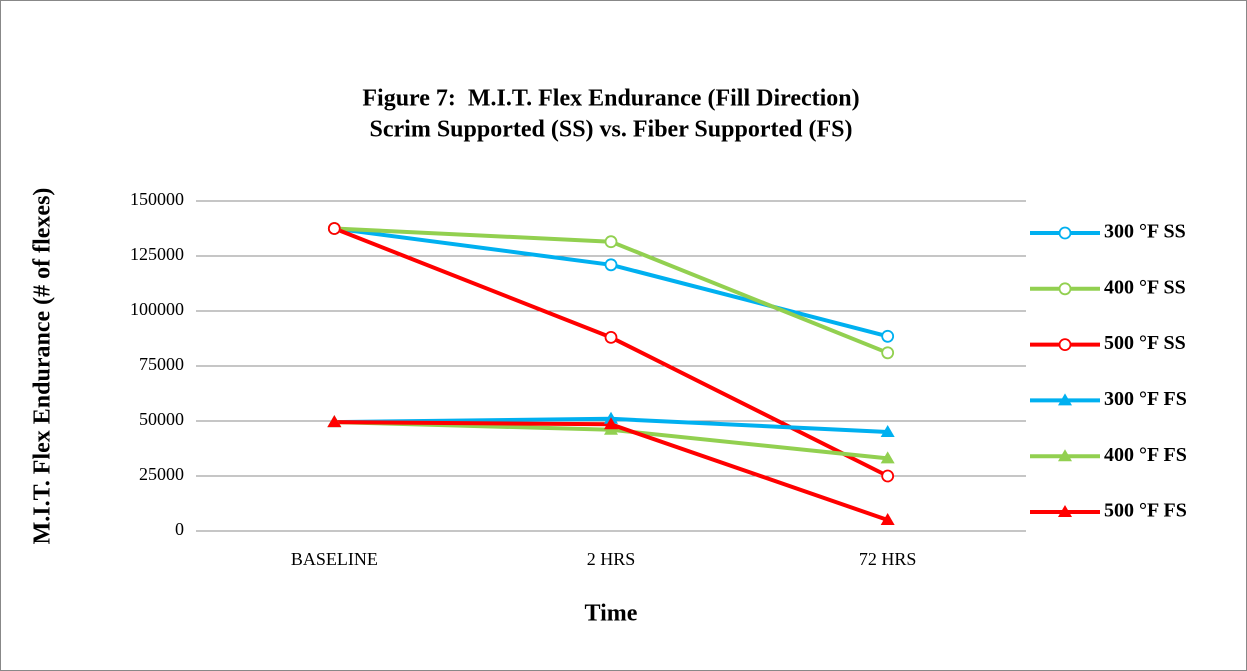  Describe the element at coordinates (334, 559) in the screenshot. I see `x-tick-label: BASELINE` at that location.